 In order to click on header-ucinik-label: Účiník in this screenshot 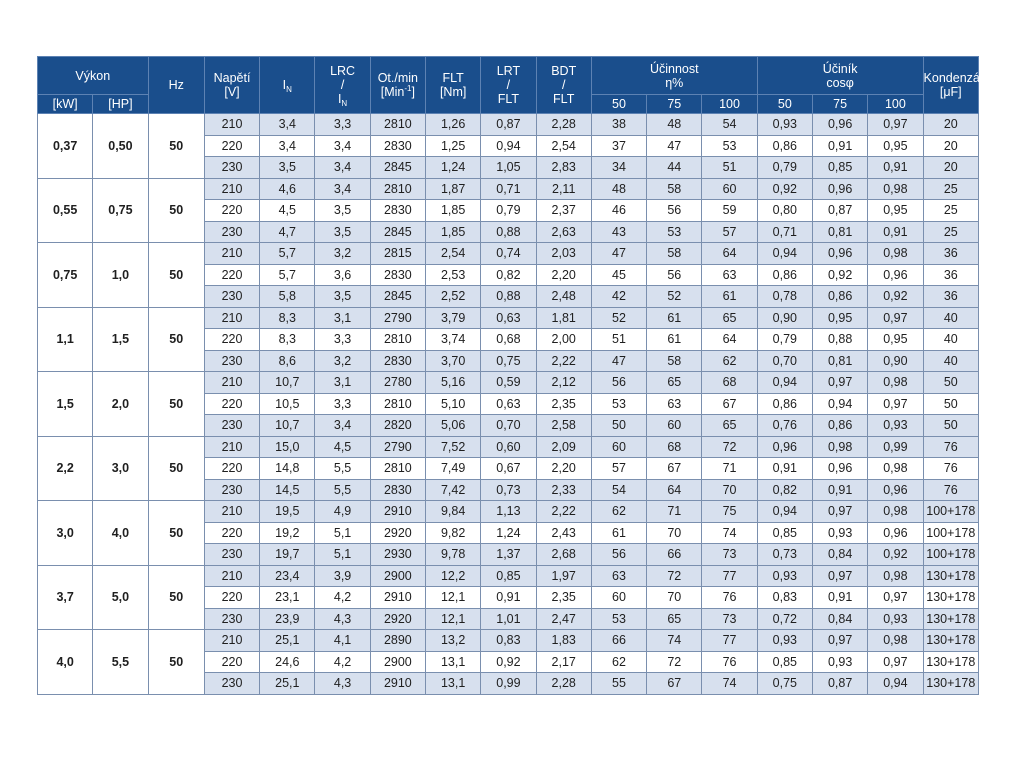, I will do `click(840, 68)`.